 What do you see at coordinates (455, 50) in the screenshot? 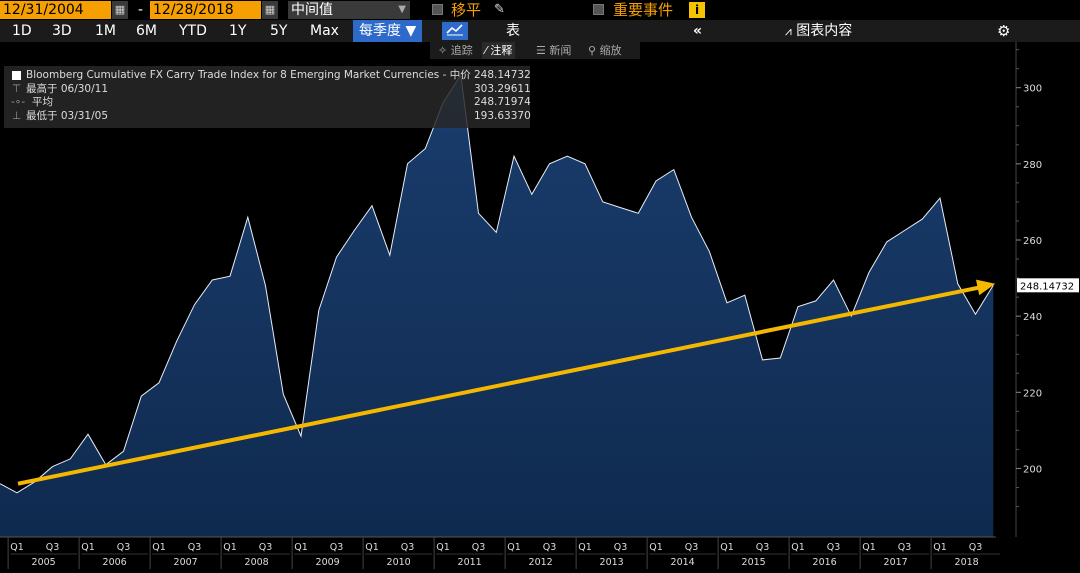
I see `track-button: ✧ 追踪` at bounding box center [455, 50].